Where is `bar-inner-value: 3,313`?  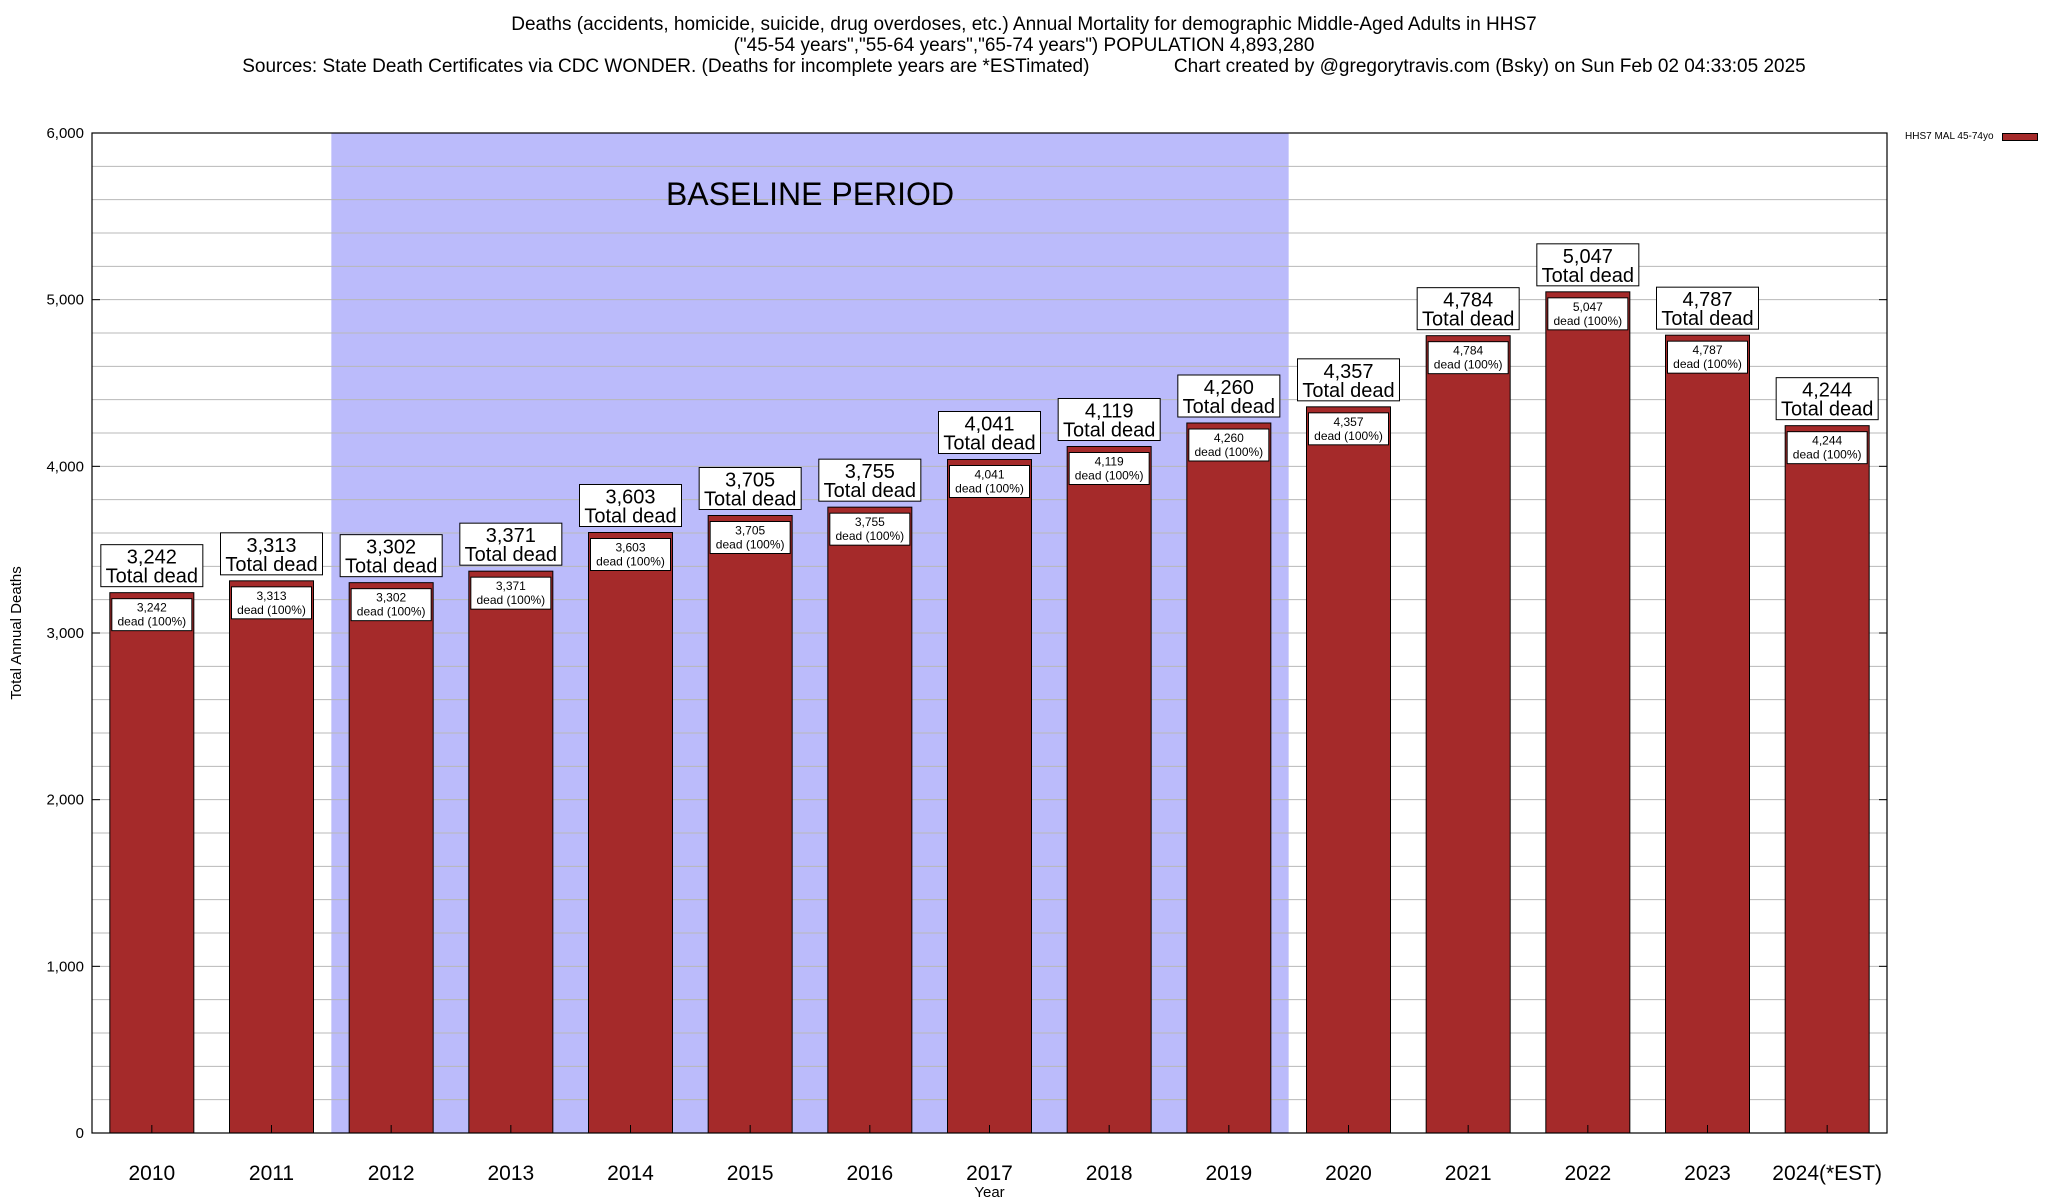 bar-inner-value: 3,313 is located at coordinates (271, 596).